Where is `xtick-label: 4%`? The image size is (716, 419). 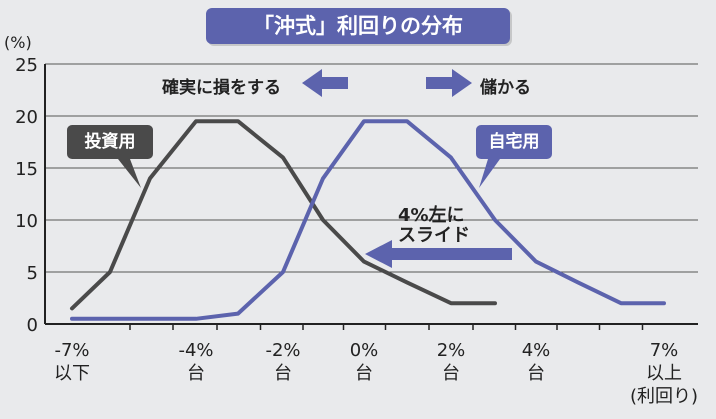 xtick-label: 4% is located at coordinates (536, 350).